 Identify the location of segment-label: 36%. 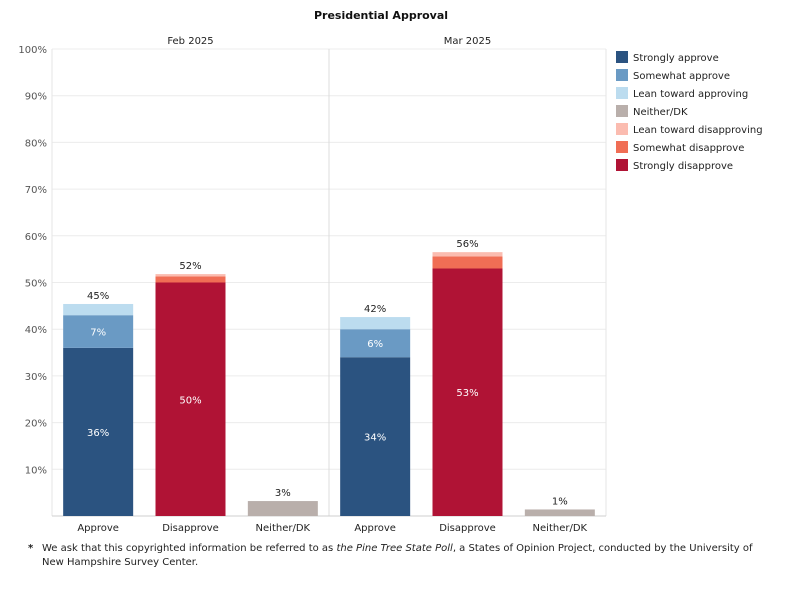
(98, 433).